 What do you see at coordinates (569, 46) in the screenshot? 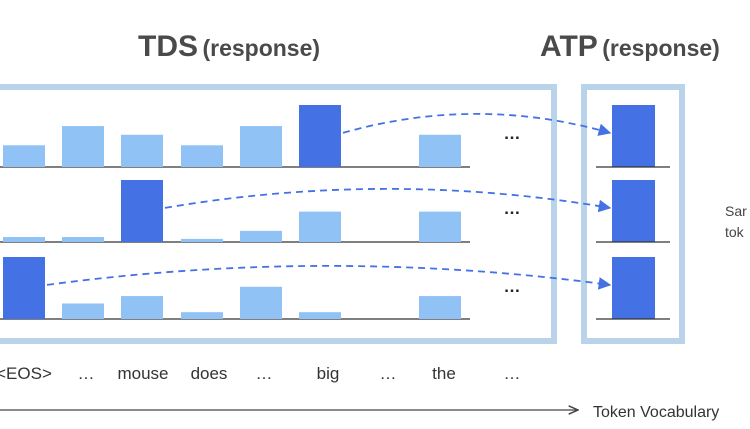
I see `atp-title-main: ATP` at bounding box center [569, 46].